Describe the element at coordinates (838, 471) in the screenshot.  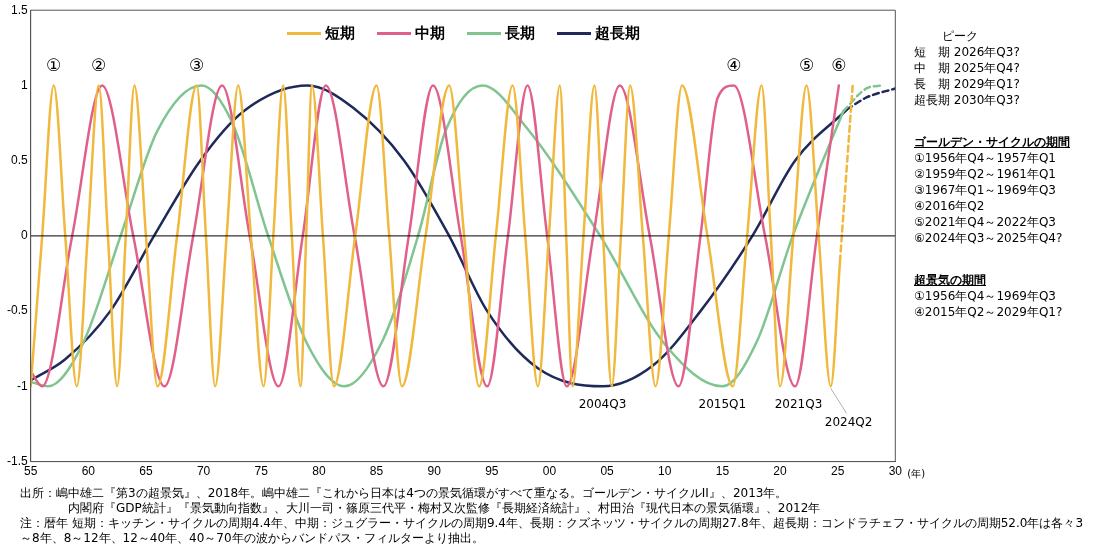
I see `x-tick-label: 25` at that location.